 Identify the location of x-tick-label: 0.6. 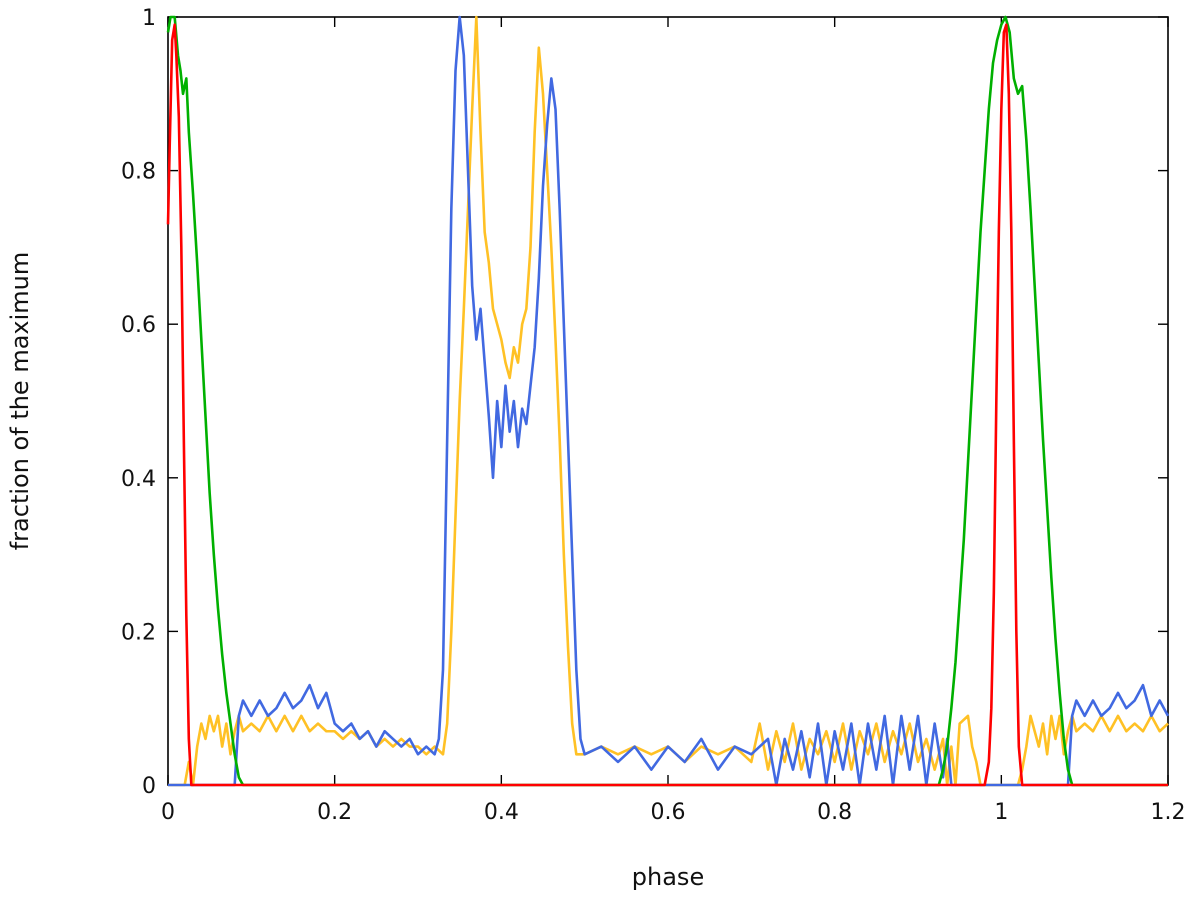
(668, 812).